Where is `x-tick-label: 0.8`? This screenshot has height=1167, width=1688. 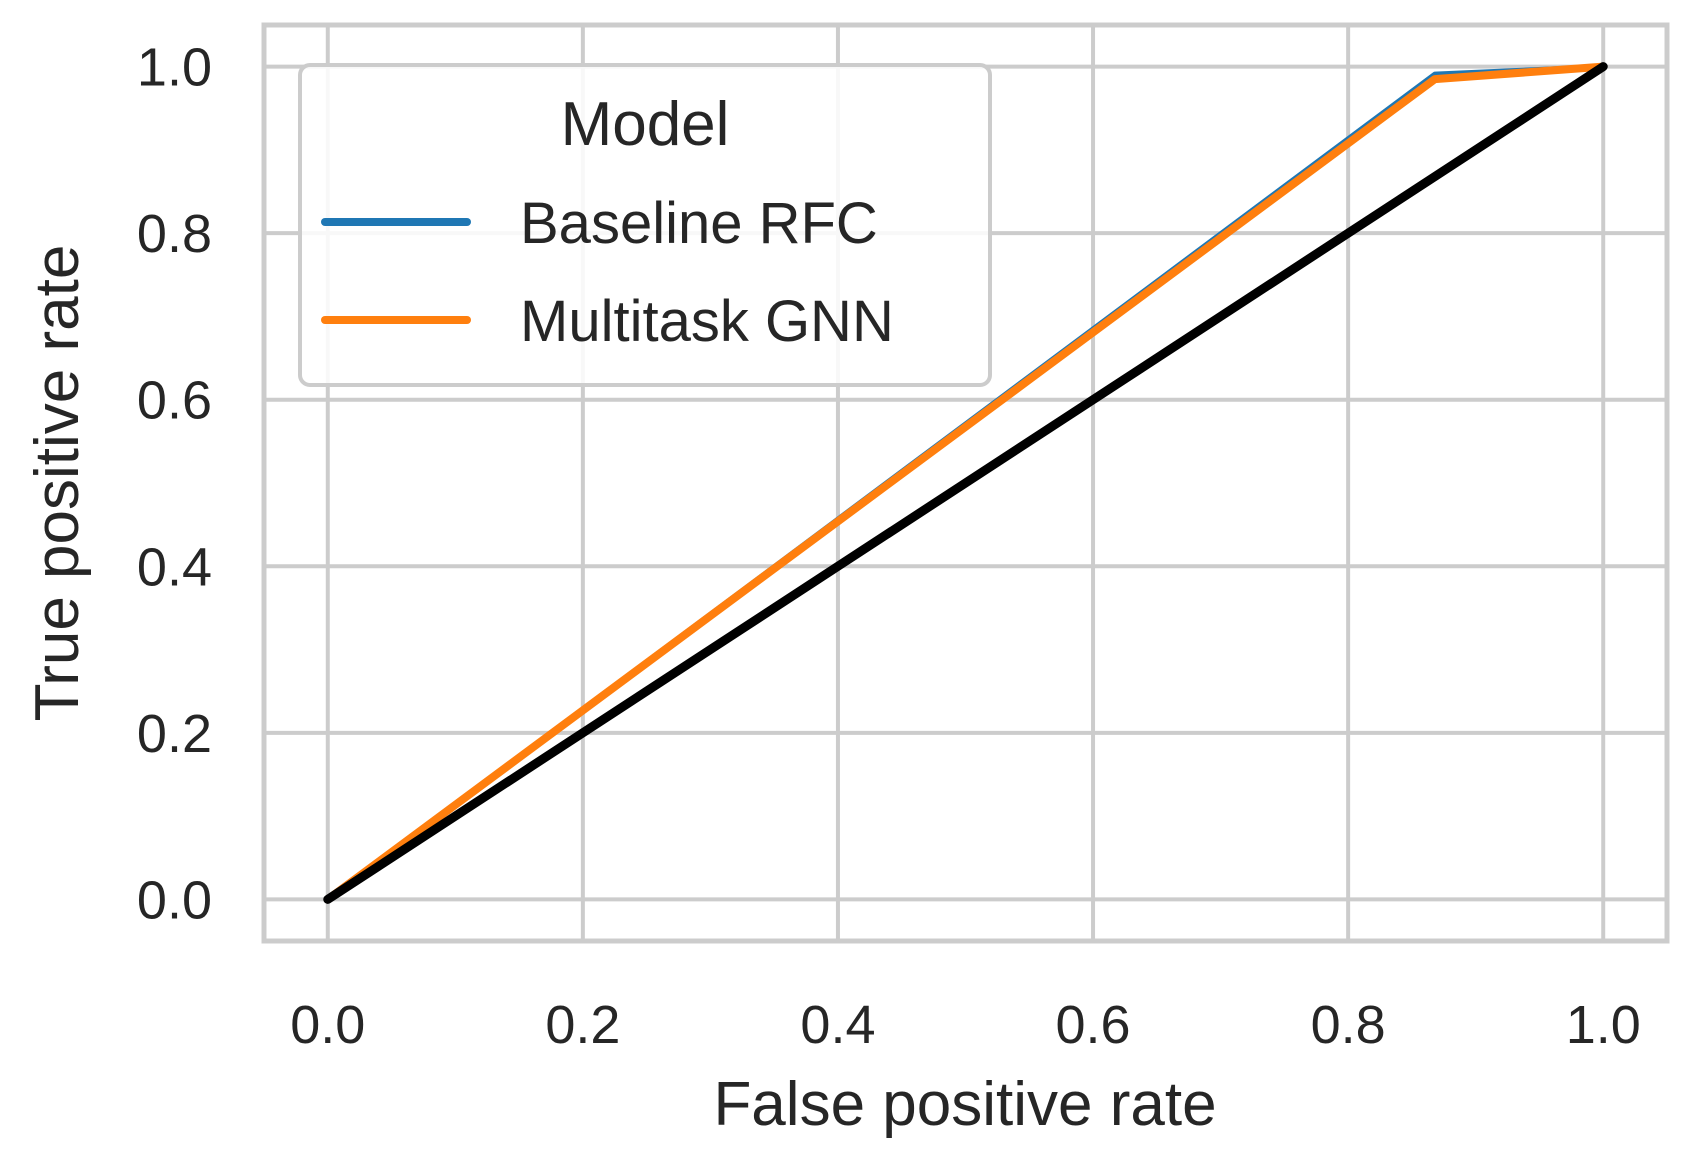 x-tick-label: 0.8 is located at coordinates (1348, 1025).